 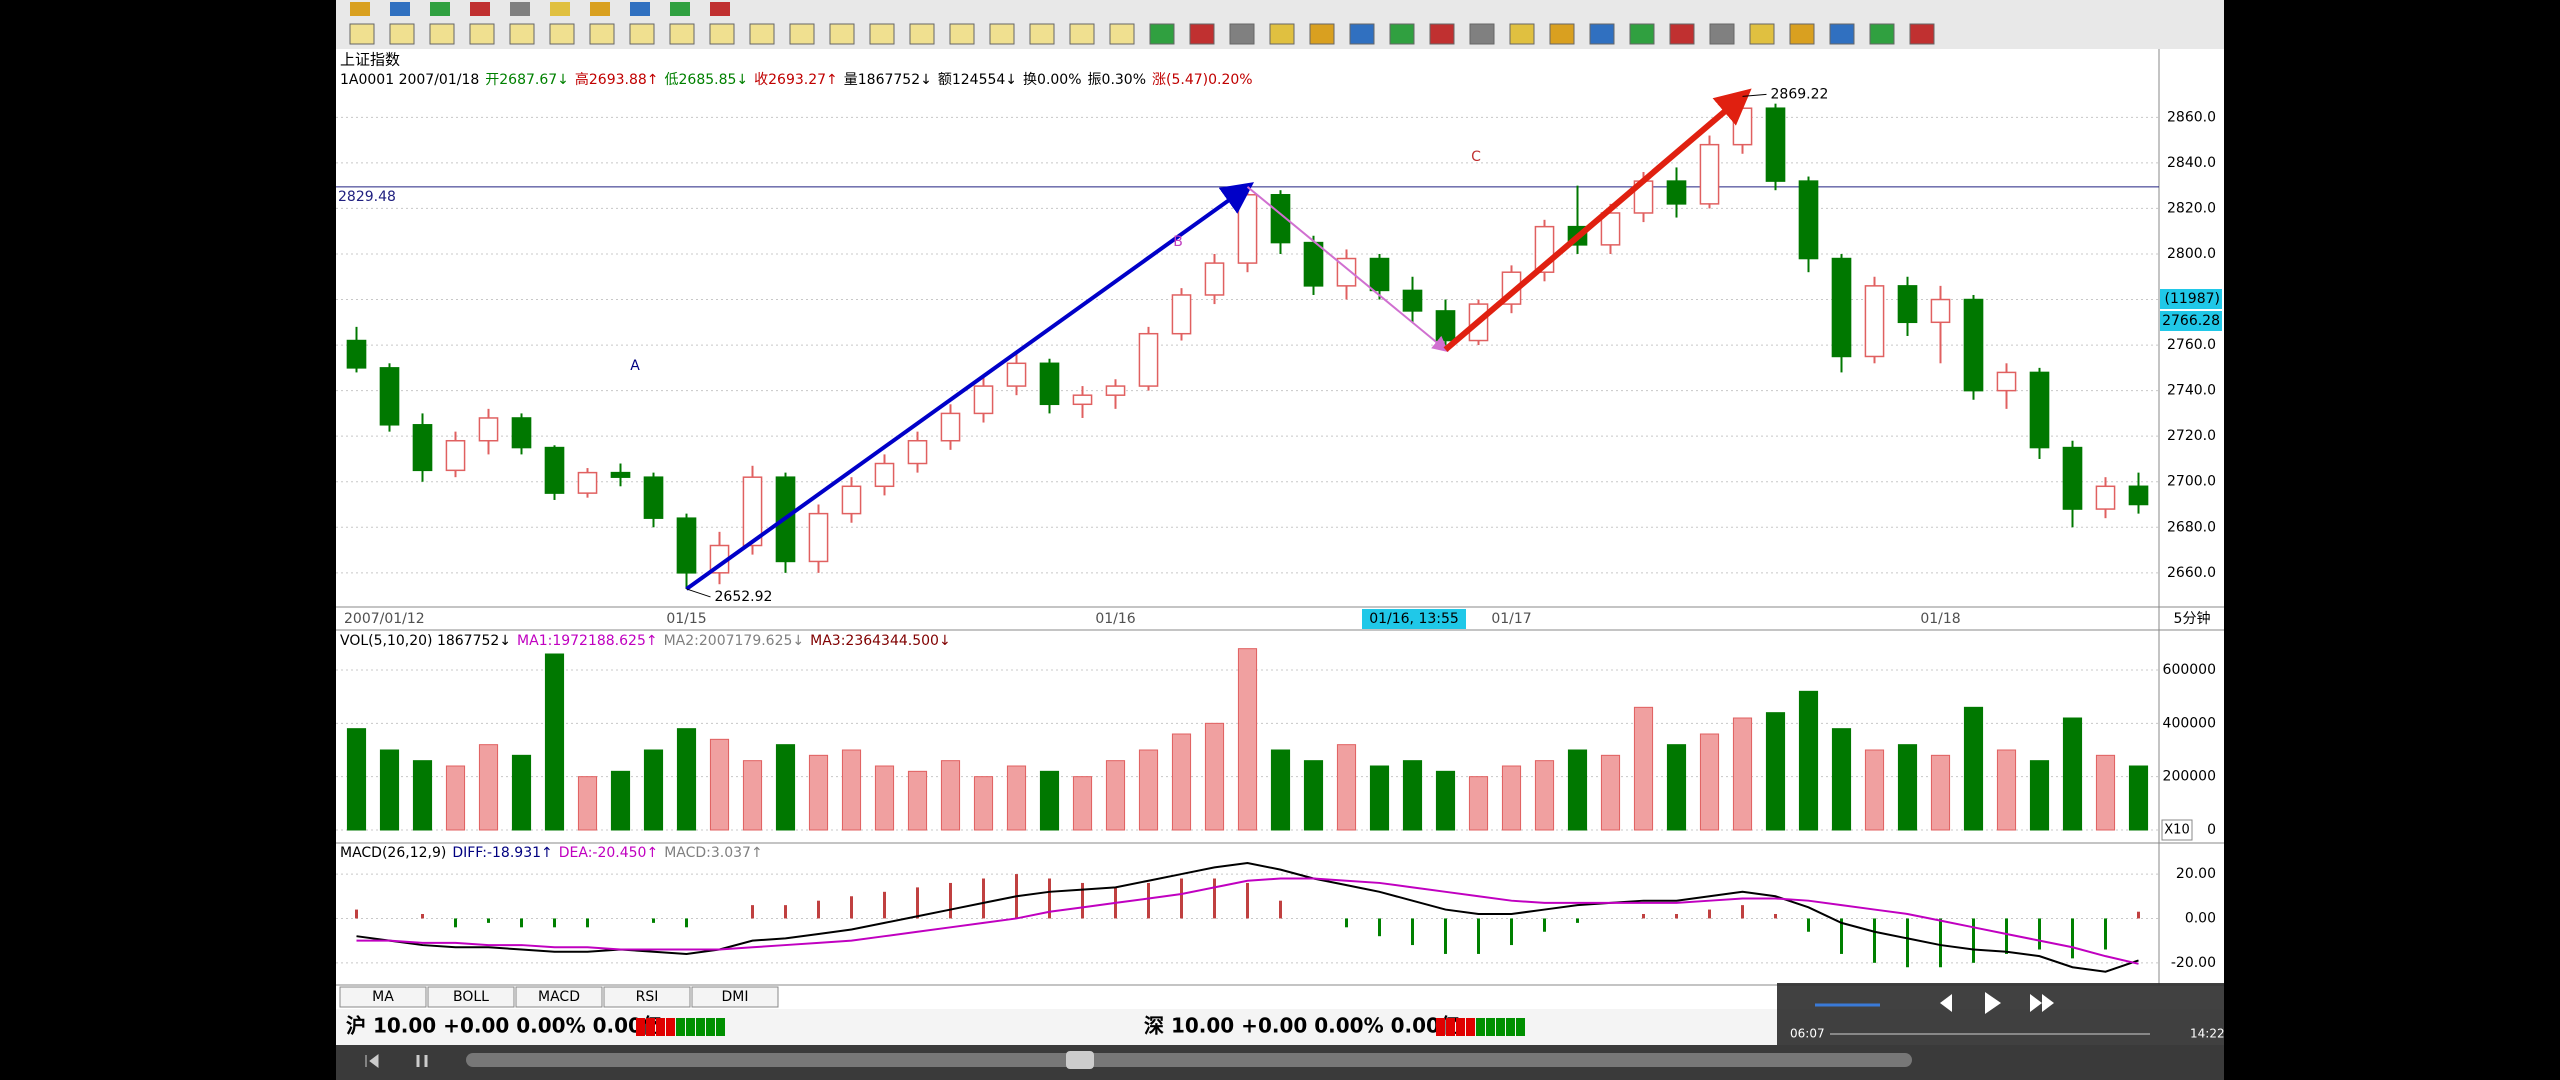 I want to click on play-button, so click(x=1993, y=1003).